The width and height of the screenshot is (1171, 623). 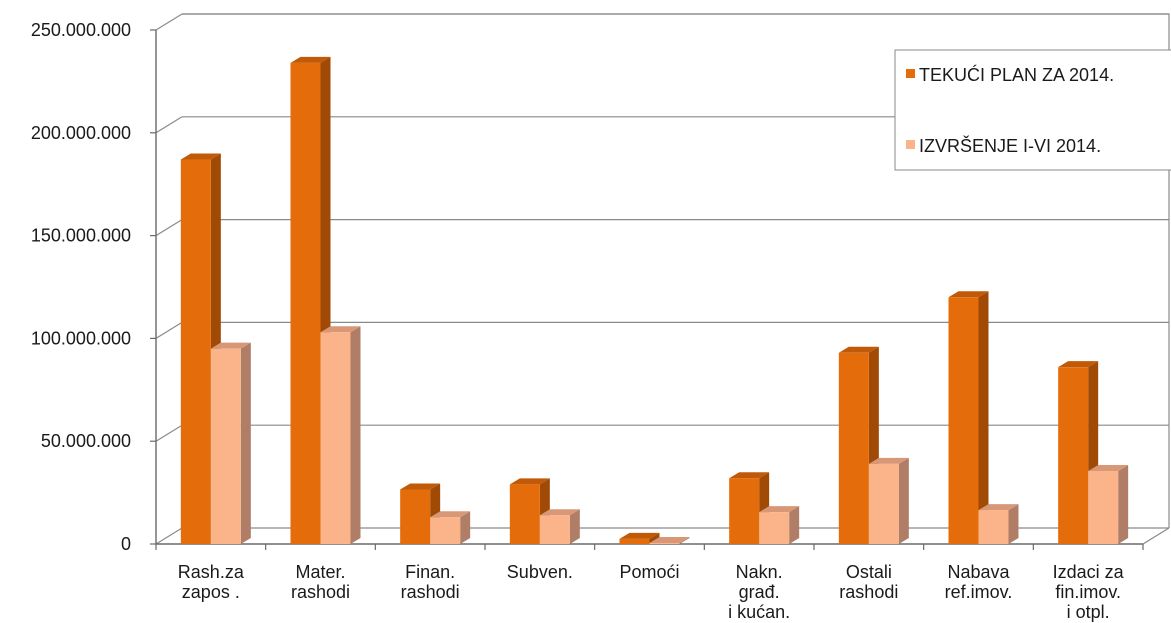 I want to click on x-category-label: Pomoći, so click(x=649, y=572).